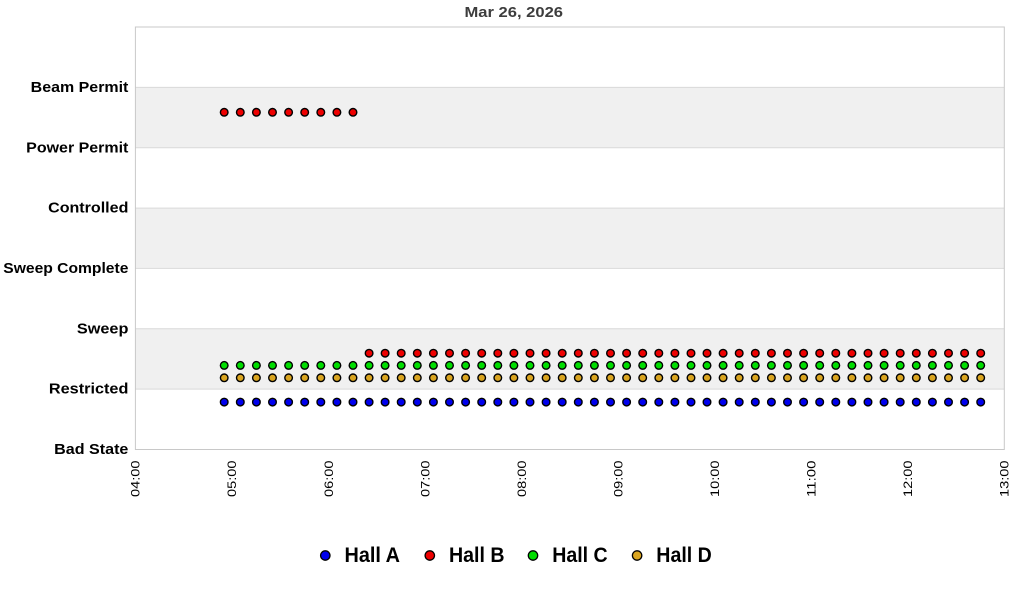 The image size is (1024, 605). Describe the element at coordinates (373, 555) in the screenshot. I see `svg-text: Hall A` at that location.